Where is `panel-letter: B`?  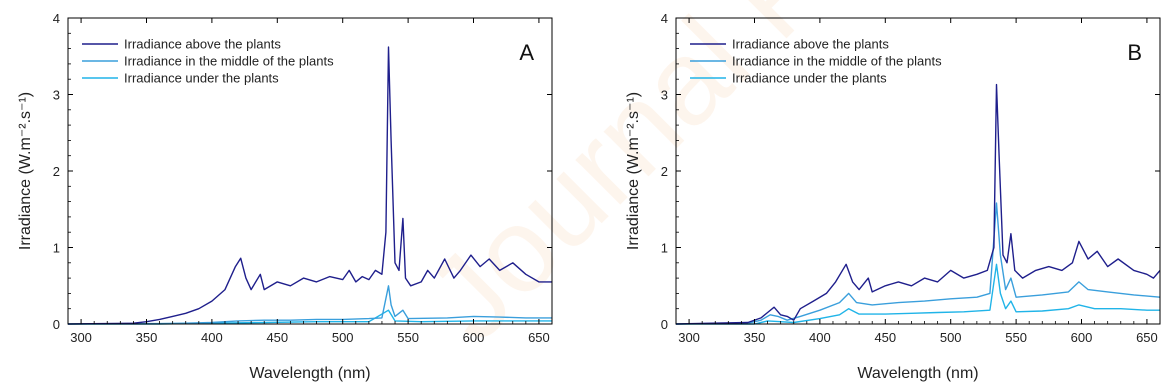
panel-letter: B is located at coordinates (1134, 52).